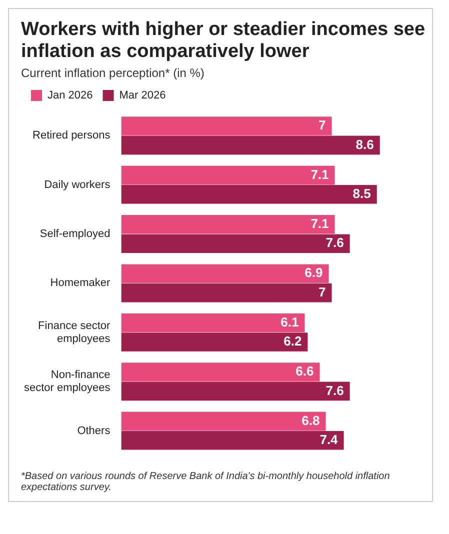  What do you see at coordinates (80, 283) in the screenshot?
I see `y-tick-label: Homemaker` at bounding box center [80, 283].